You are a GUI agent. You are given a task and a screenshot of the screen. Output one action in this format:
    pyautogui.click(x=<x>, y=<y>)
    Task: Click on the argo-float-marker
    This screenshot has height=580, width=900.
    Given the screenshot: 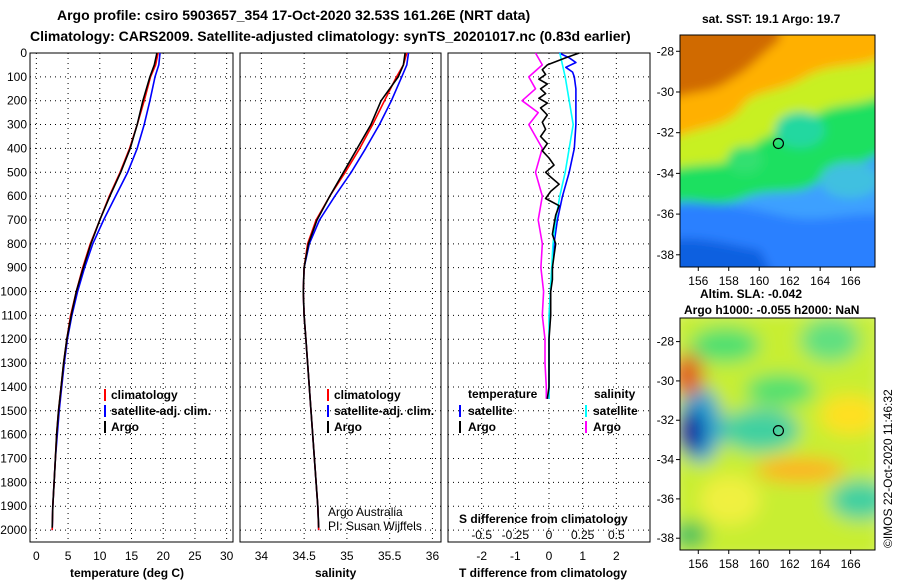 What is the action you would take?
    pyautogui.click(x=778, y=143)
    